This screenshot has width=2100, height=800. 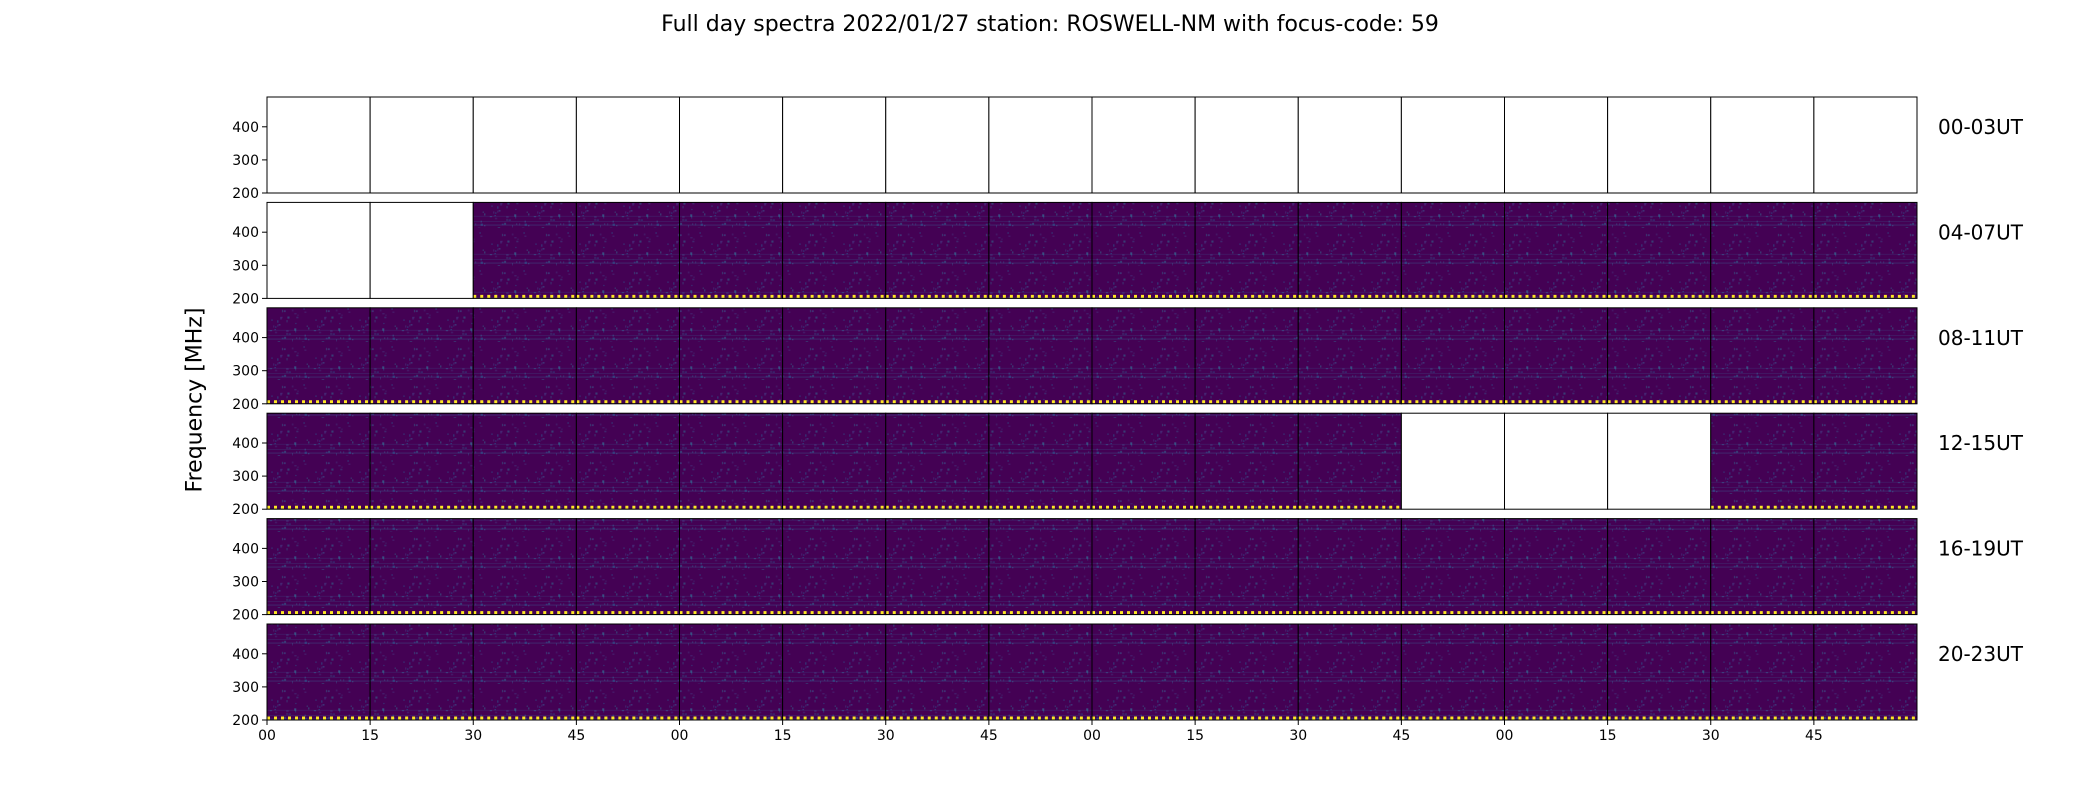 I want to click on spectra-row: 400 300 200 04-07UT, so click(x=1128, y=254).